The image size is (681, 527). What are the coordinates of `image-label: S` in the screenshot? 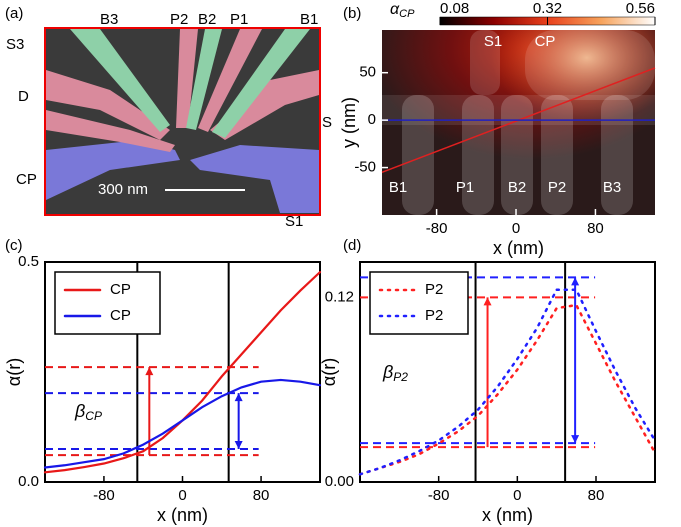 It's located at (327, 122).